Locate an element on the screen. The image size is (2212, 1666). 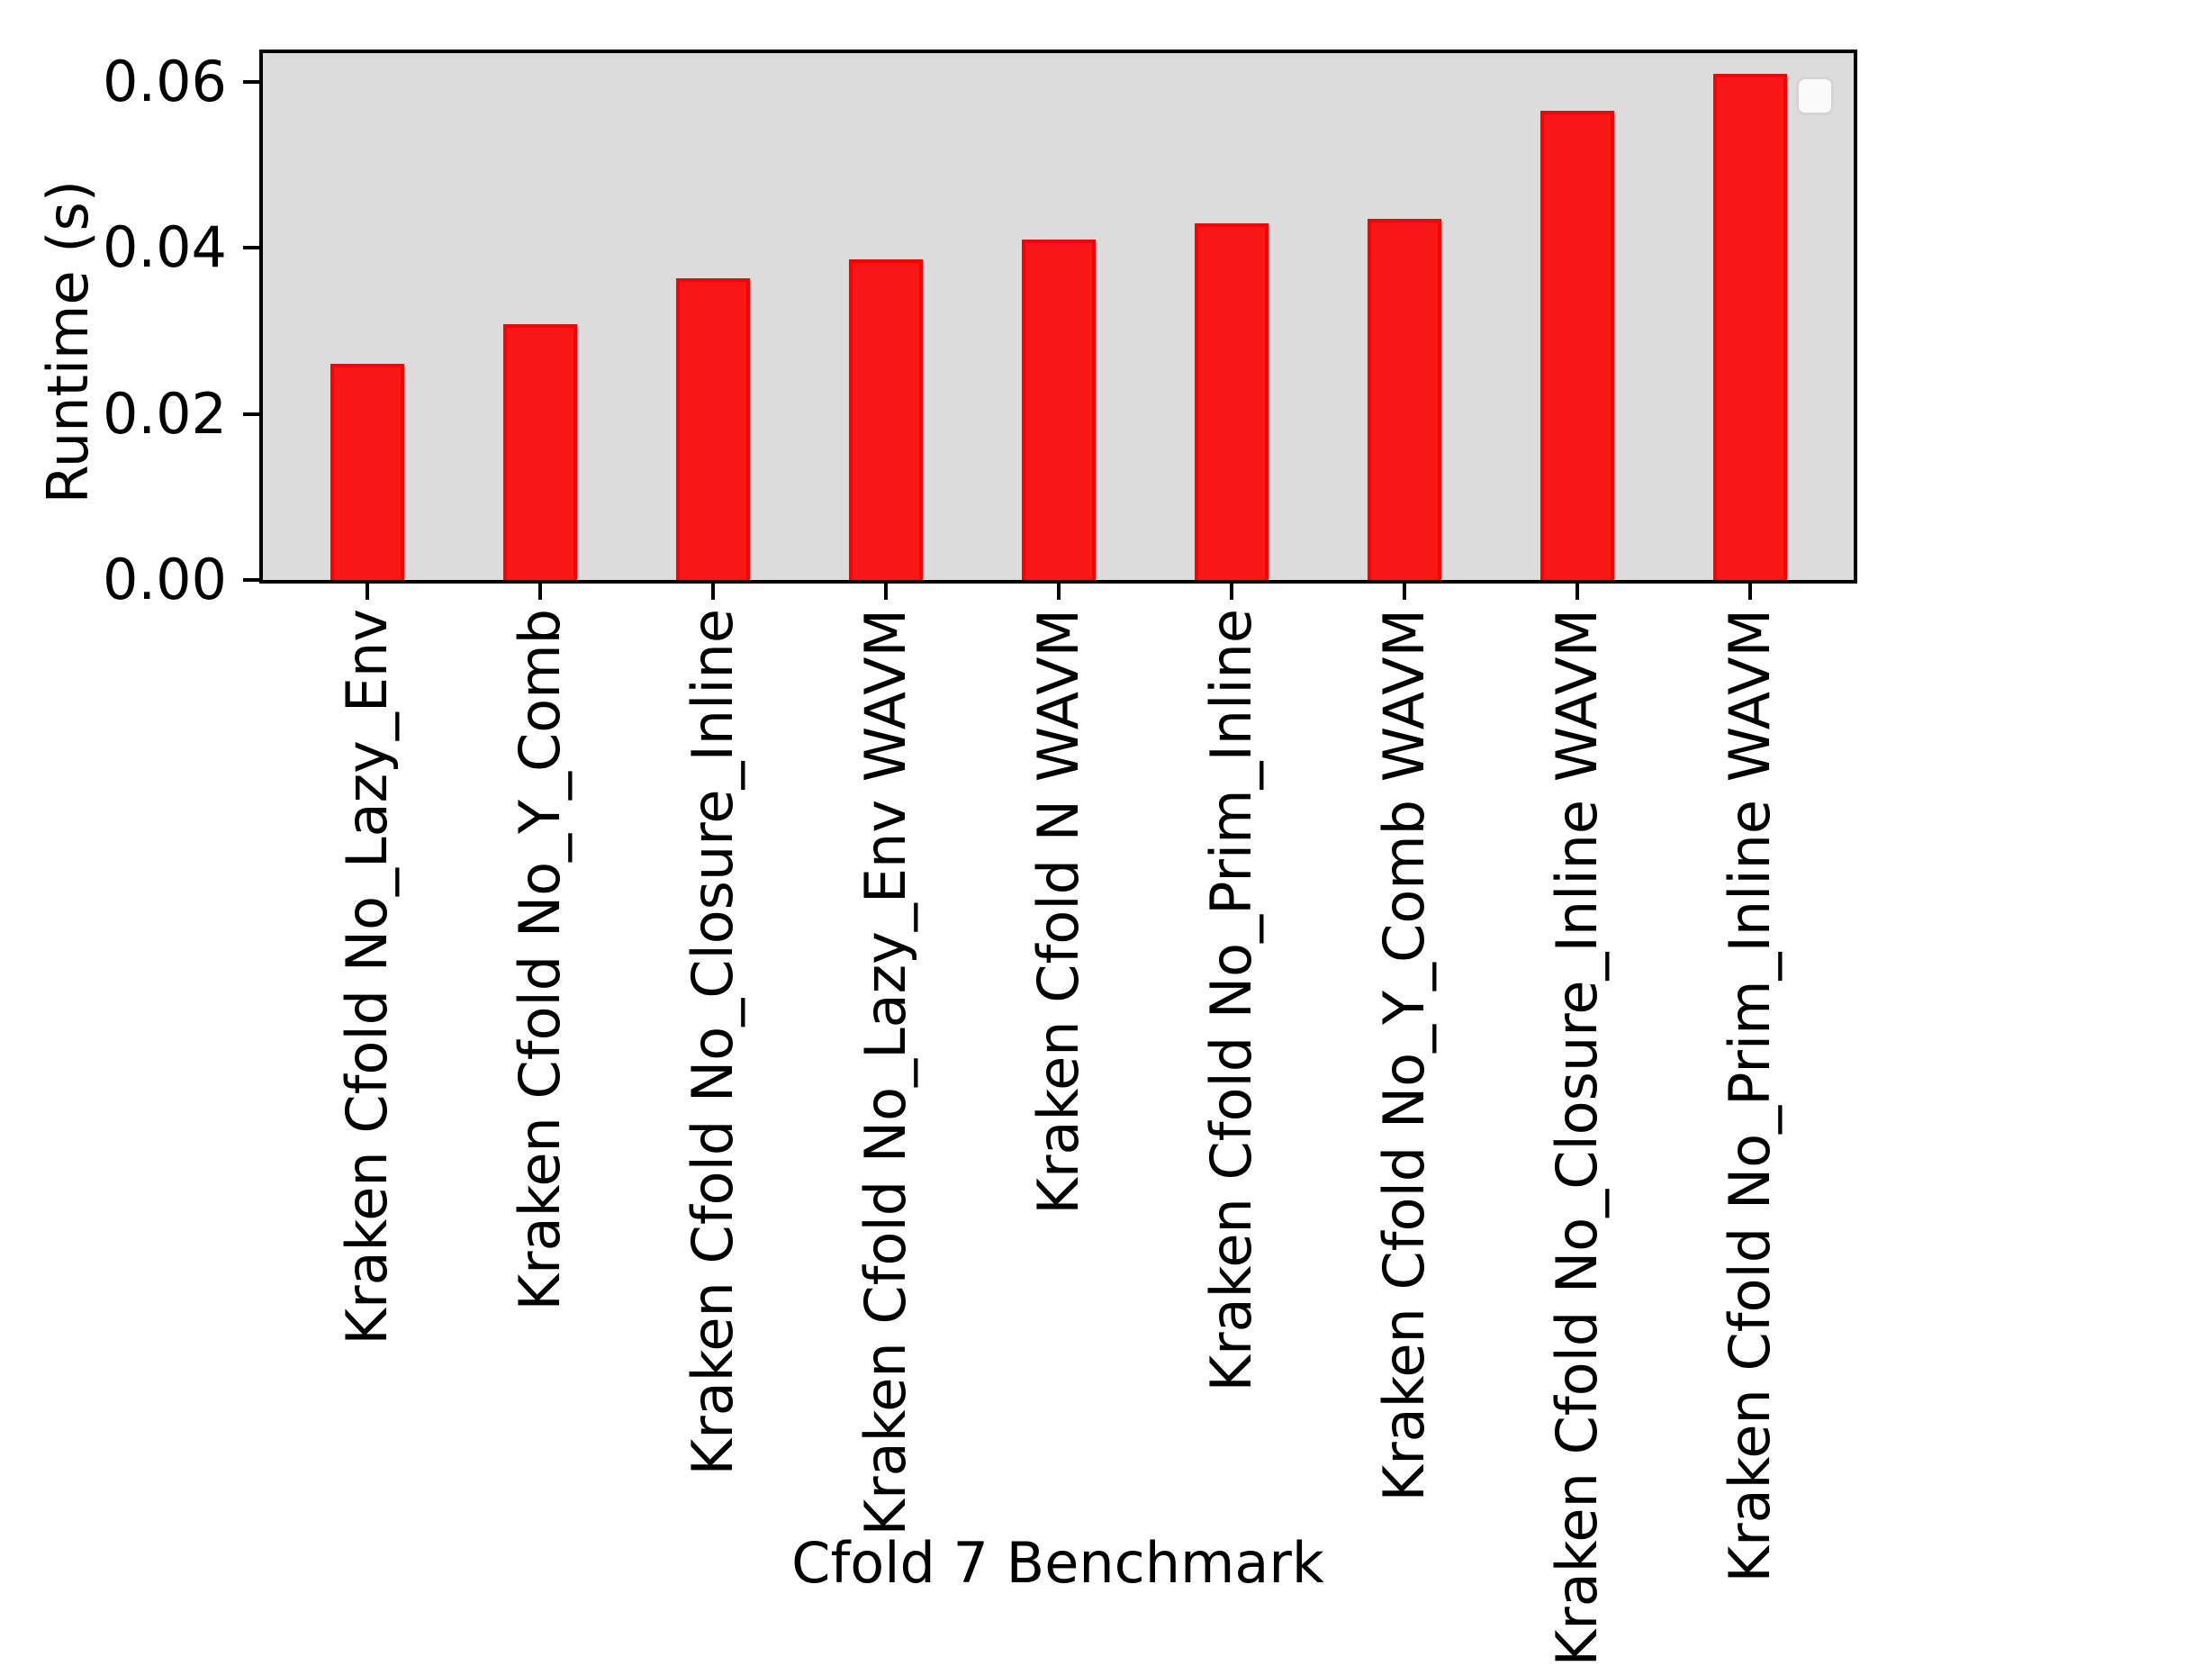
y-tick-mark-0.04 is located at coordinates (251, 248).